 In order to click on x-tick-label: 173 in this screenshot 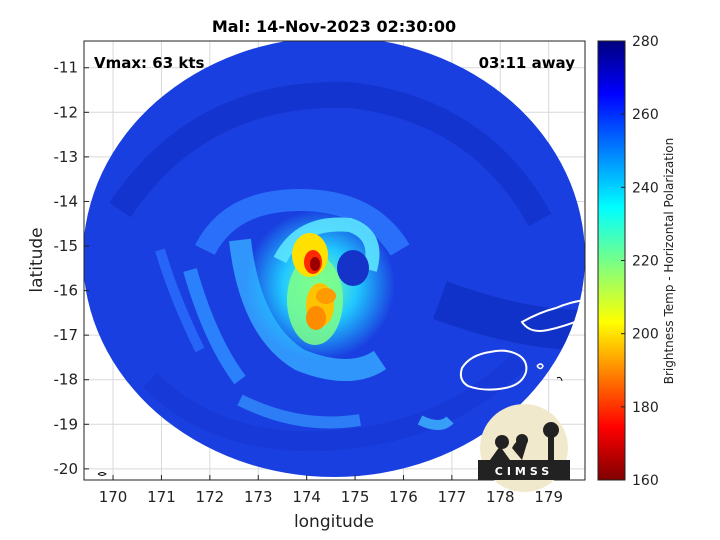, I will do `click(258, 497)`.